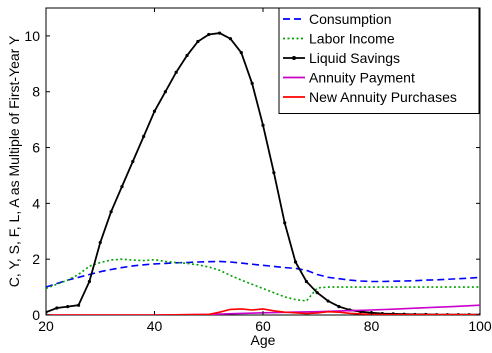 This screenshot has height=353, width=492. I want to click on legend-label-annuity-payment: Annuity Payment, so click(362, 78).